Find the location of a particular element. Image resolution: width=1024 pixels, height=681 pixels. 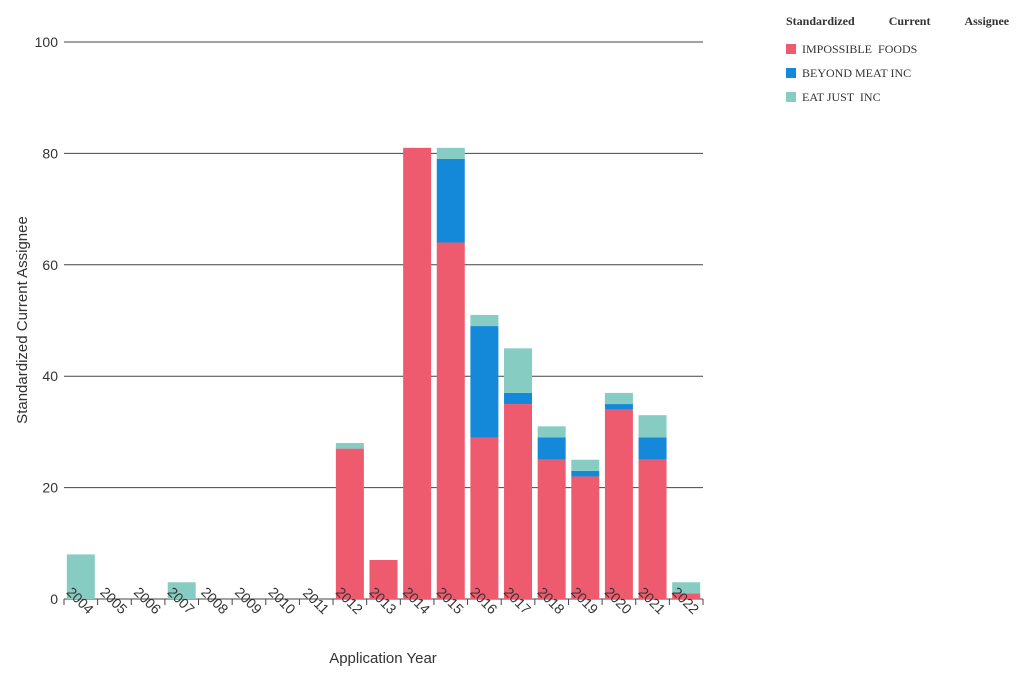

y-tick-label: 80 is located at coordinates (50, 153).